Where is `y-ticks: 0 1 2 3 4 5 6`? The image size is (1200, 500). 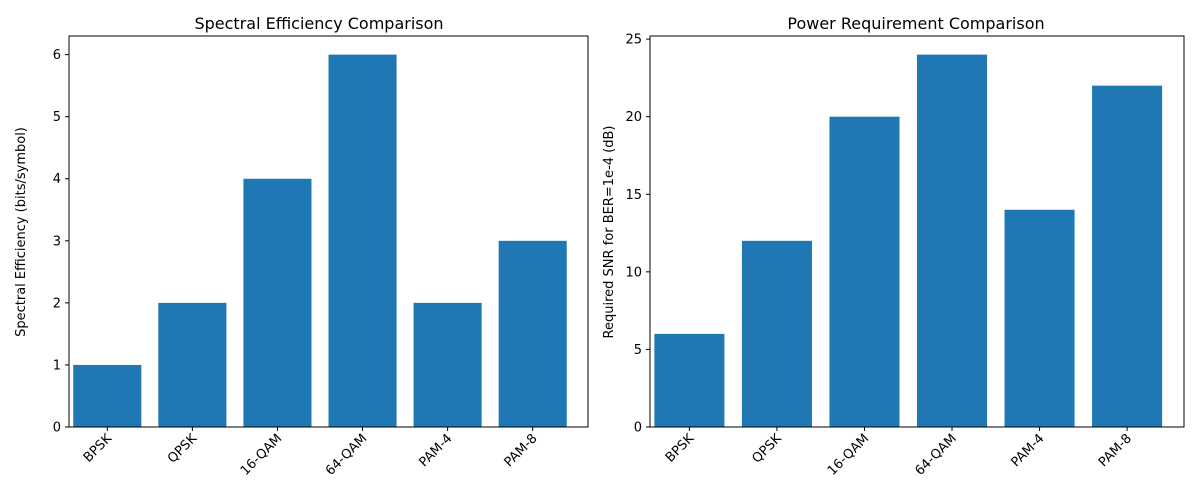
y-ticks: 0 1 2 3 4 5 6 is located at coordinates (61, 242).